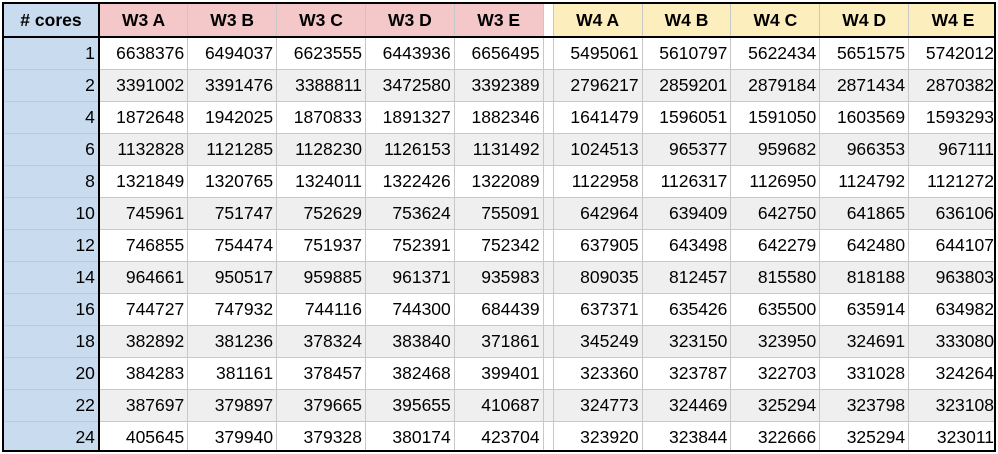 This screenshot has width=998, height=454. I want to click on cell-w3-a: 745961, so click(143, 213).